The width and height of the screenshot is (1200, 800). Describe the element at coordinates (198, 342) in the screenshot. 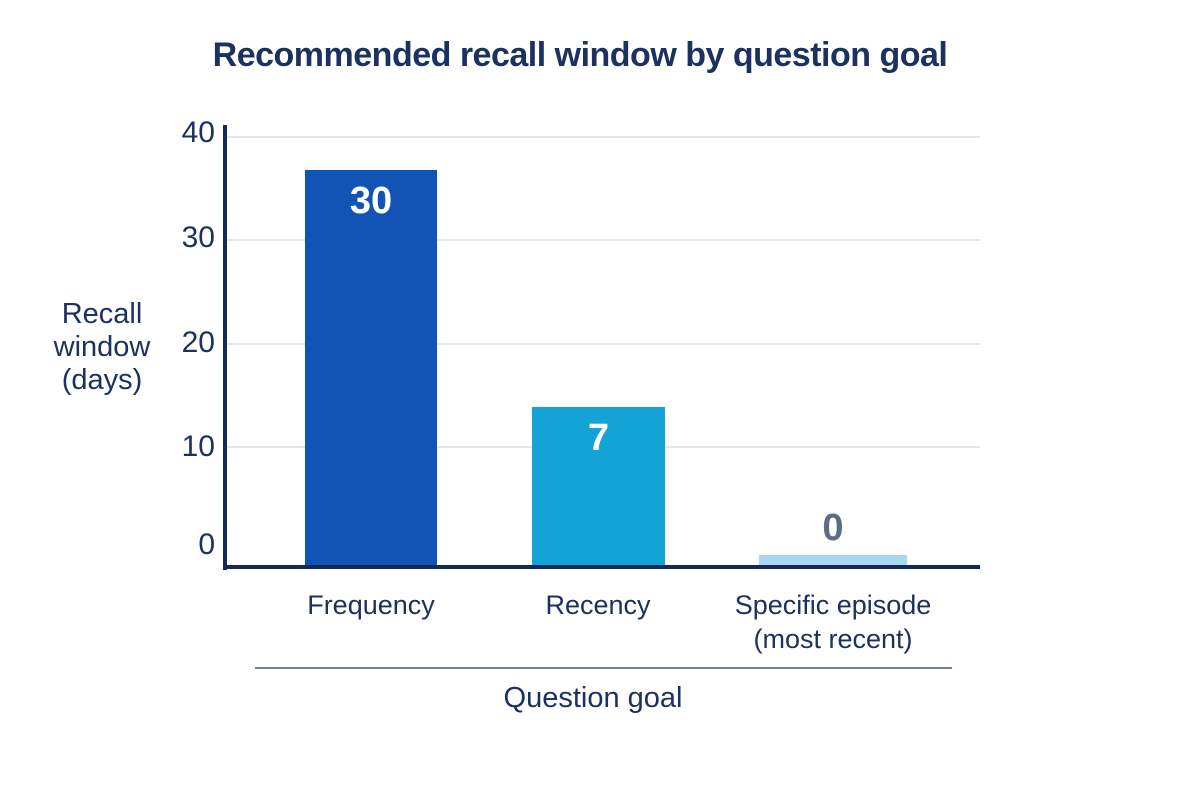

I see `y-tick-label-20: 20` at that location.